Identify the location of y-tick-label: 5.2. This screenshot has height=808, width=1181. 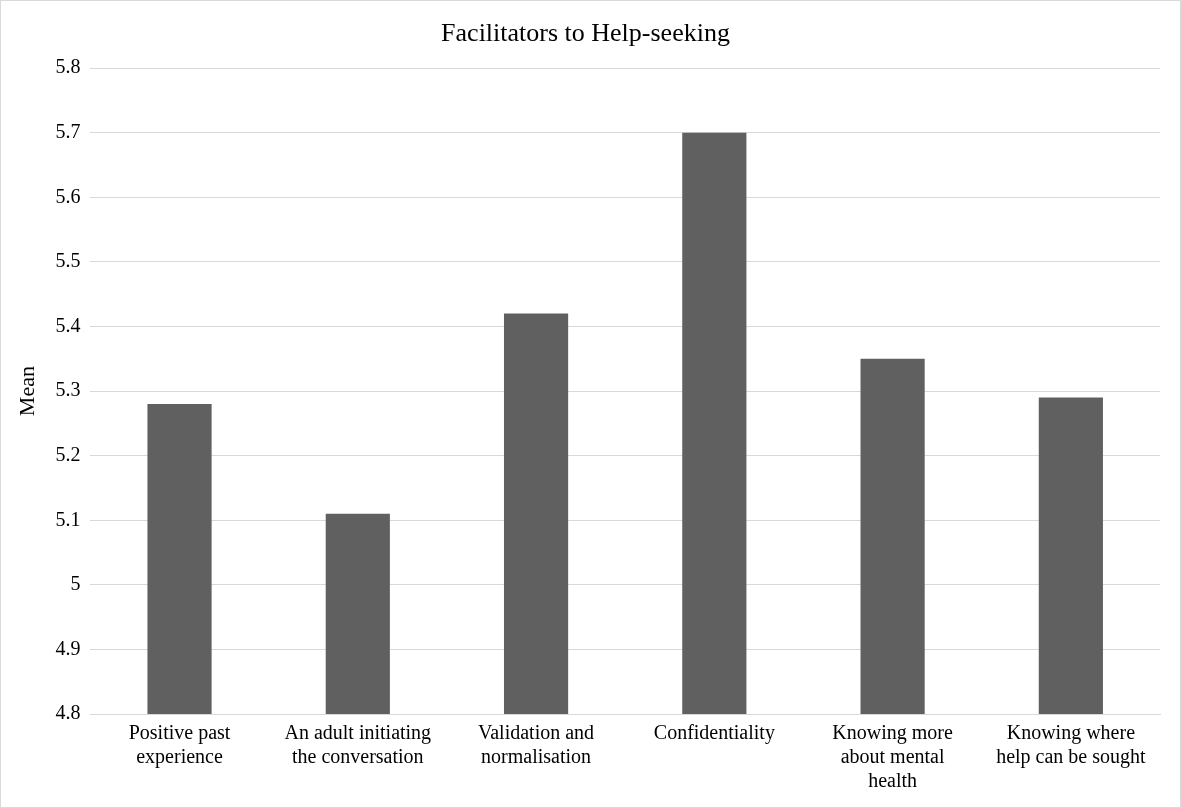
(68, 453).